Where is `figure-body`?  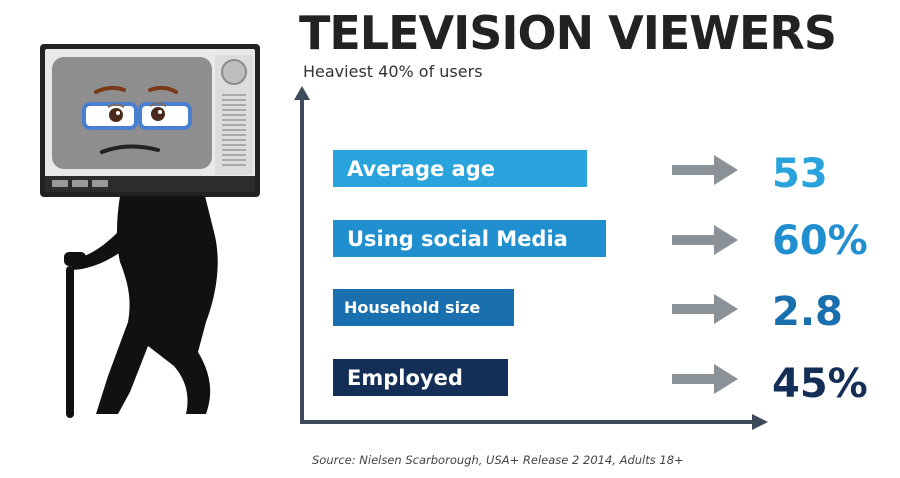
figure-body is located at coordinates (141, 305).